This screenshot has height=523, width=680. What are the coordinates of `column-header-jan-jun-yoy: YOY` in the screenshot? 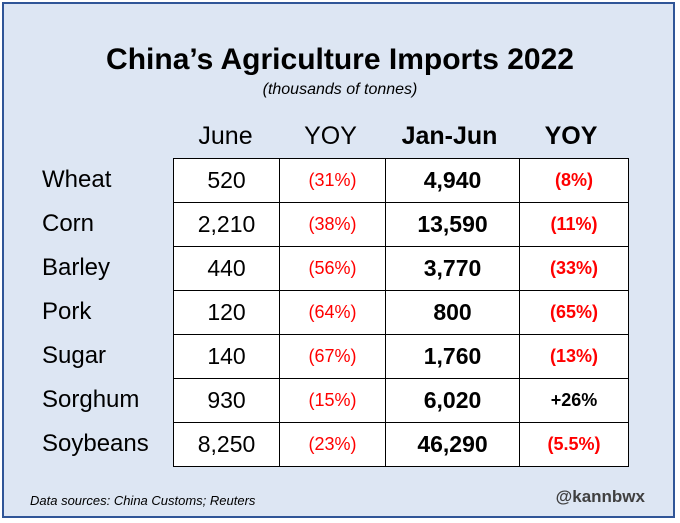 It's located at (571, 136).